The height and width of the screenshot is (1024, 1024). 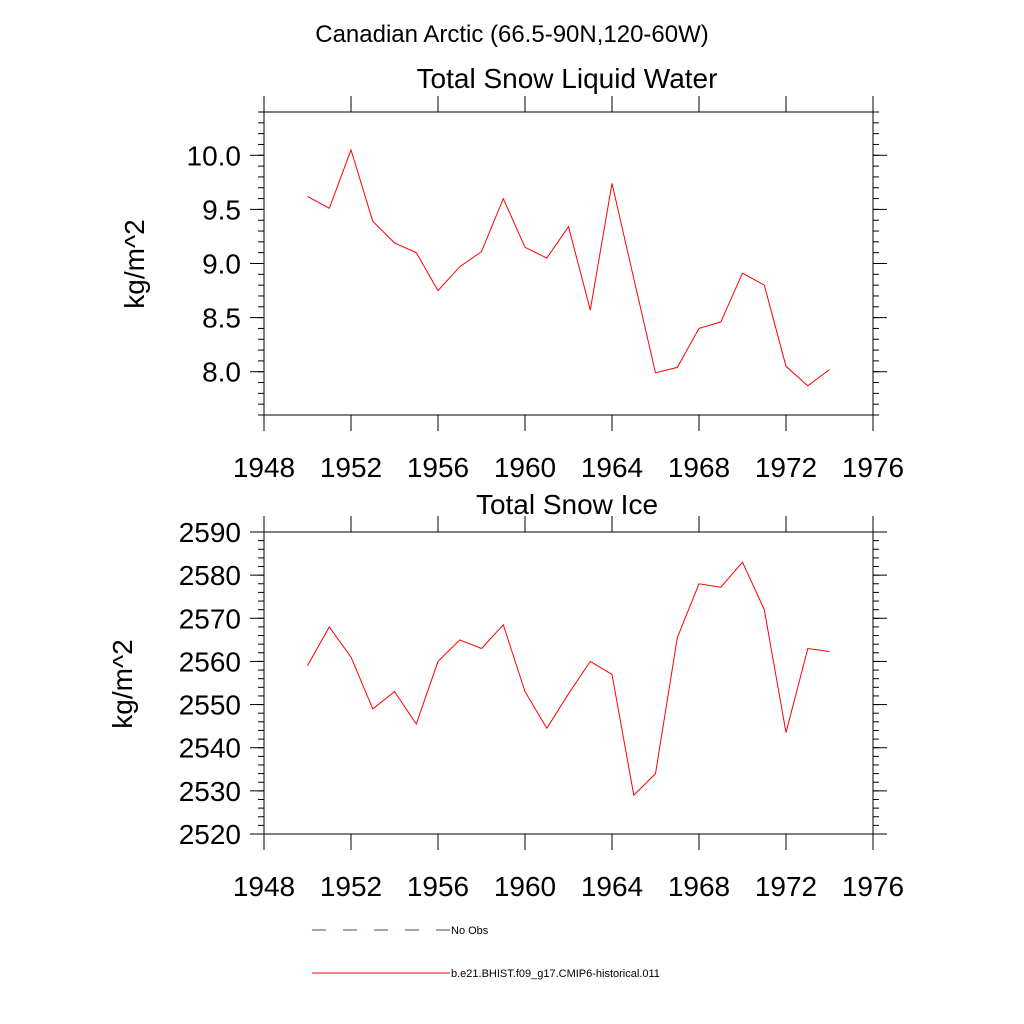 What do you see at coordinates (512, 34) in the screenshot?
I see `page-title: Canadian Arctic (66.5-90N,120-60W)` at bounding box center [512, 34].